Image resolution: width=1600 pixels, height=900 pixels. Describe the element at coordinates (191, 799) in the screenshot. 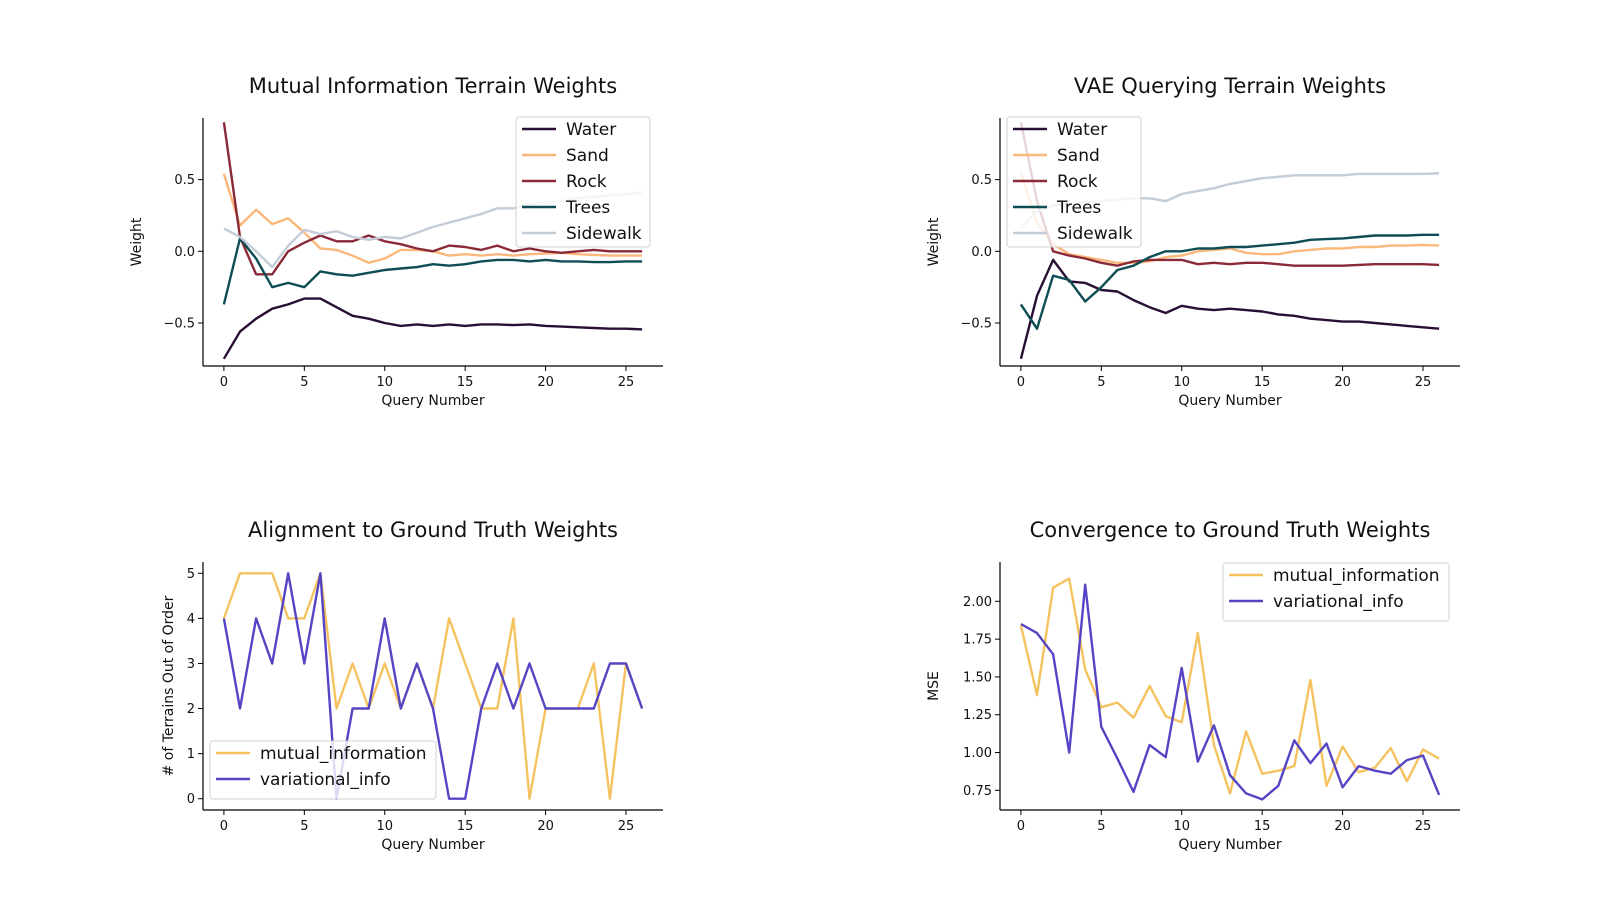

I see `y-tick-label: 0` at that location.